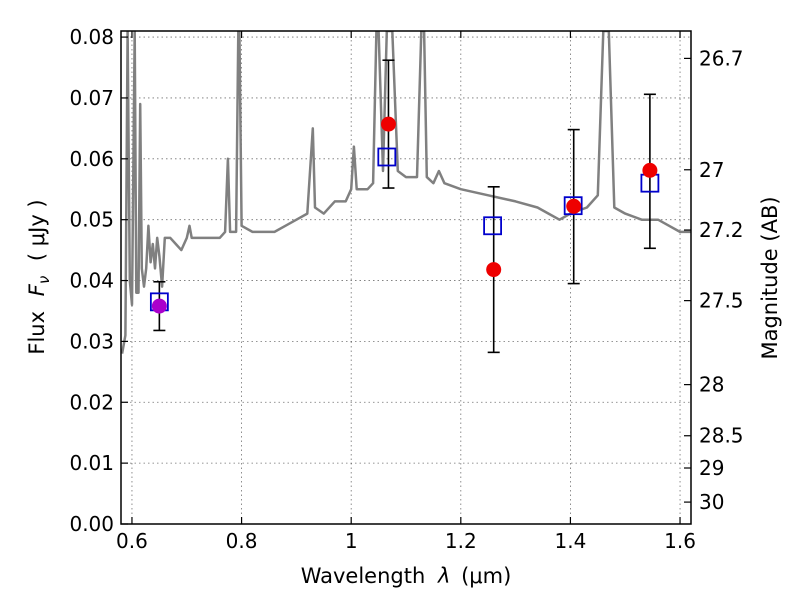 The image size is (800, 600). Describe the element at coordinates (721, 301) in the screenshot. I see `y2-tick-label: 27.5` at that location.